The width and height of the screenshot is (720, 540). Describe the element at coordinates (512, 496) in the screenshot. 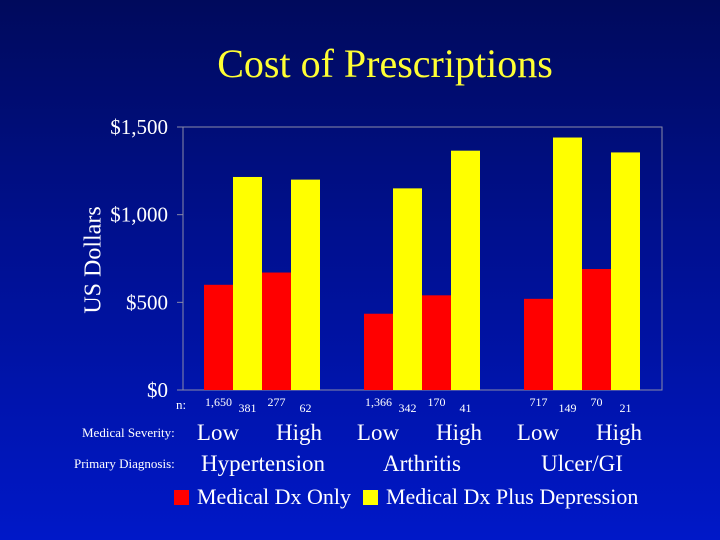

I see `legend-item: Medical Dx Plus Depression` at that location.